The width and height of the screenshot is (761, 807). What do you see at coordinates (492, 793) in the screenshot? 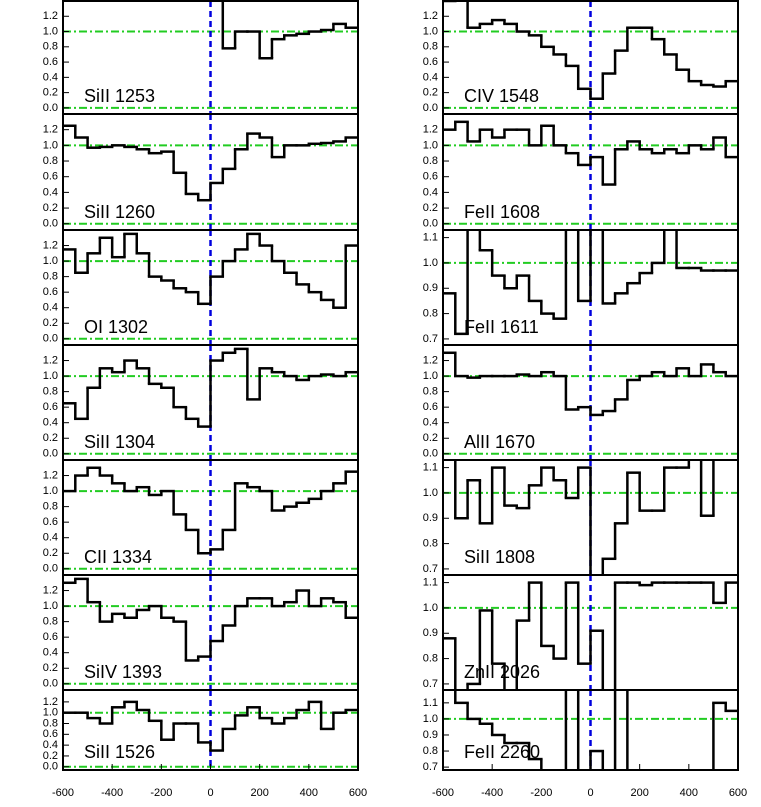
I see `x-tick-label: -400` at bounding box center [492, 793].